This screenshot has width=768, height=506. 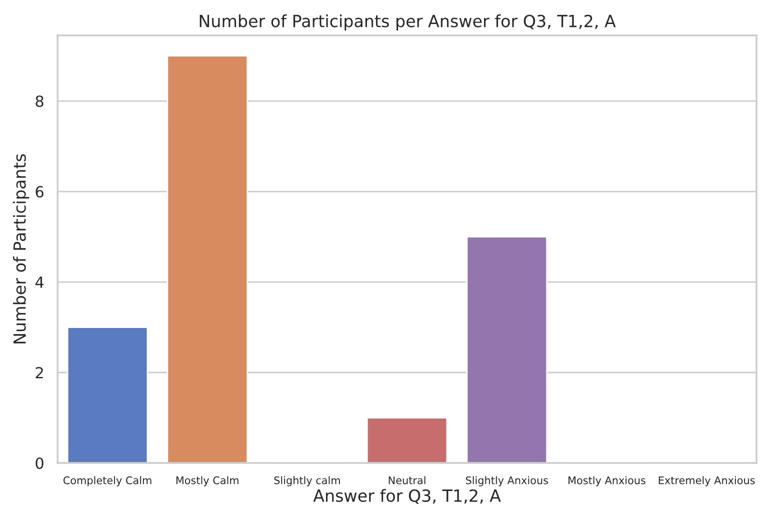 What do you see at coordinates (107, 481) in the screenshot?
I see `x-tick-label: Completely Calm` at bounding box center [107, 481].